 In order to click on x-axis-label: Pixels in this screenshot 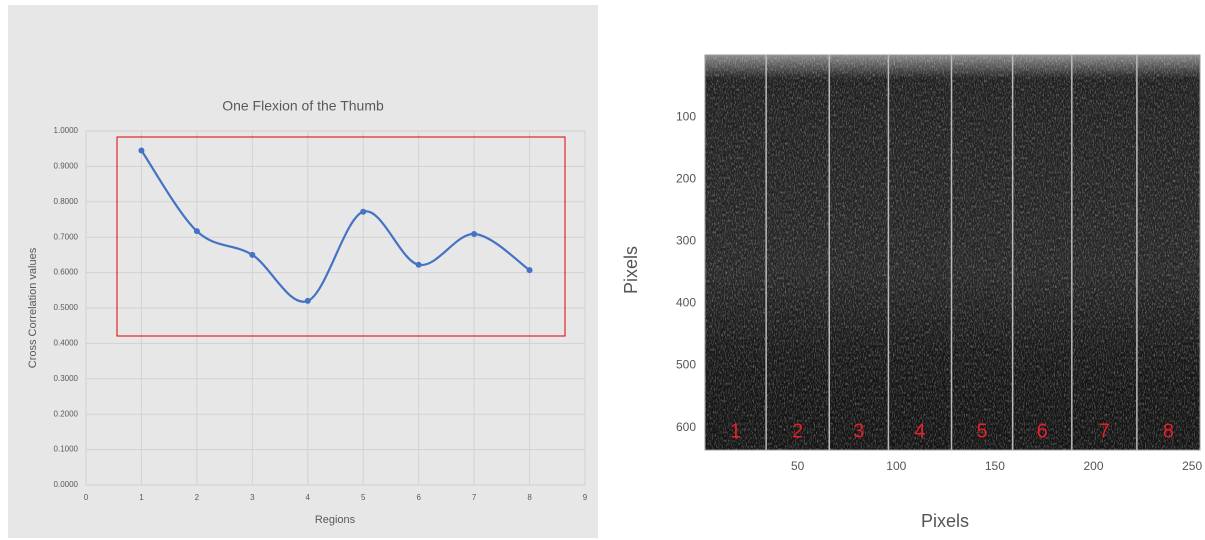, I will do `click(945, 521)`.